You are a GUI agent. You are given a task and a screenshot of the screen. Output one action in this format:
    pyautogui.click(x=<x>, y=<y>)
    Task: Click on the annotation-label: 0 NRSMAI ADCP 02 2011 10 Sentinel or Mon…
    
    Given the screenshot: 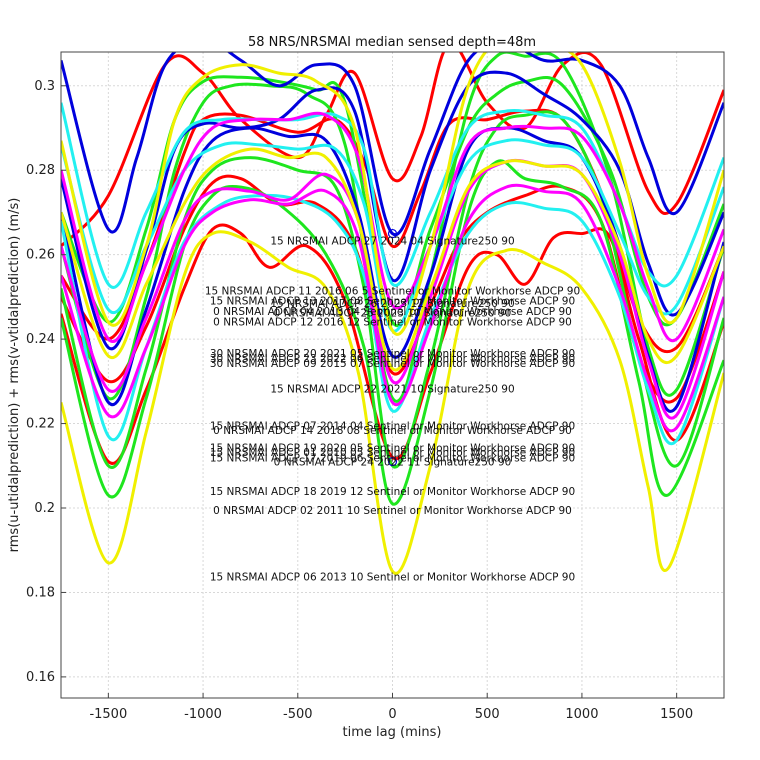 What is the action you would take?
    pyautogui.click(x=392, y=511)
    